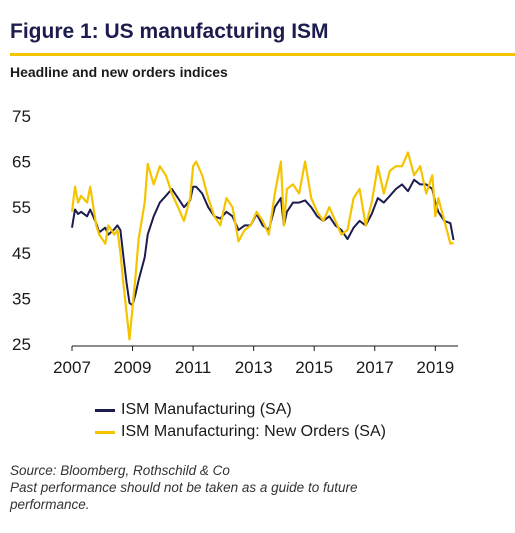 This screenshot has width=515, height=533. What do you see at coordinates (21, 162) in the screenshot?
I see `y-tick-label: 65` at bounding box center [21, 162].